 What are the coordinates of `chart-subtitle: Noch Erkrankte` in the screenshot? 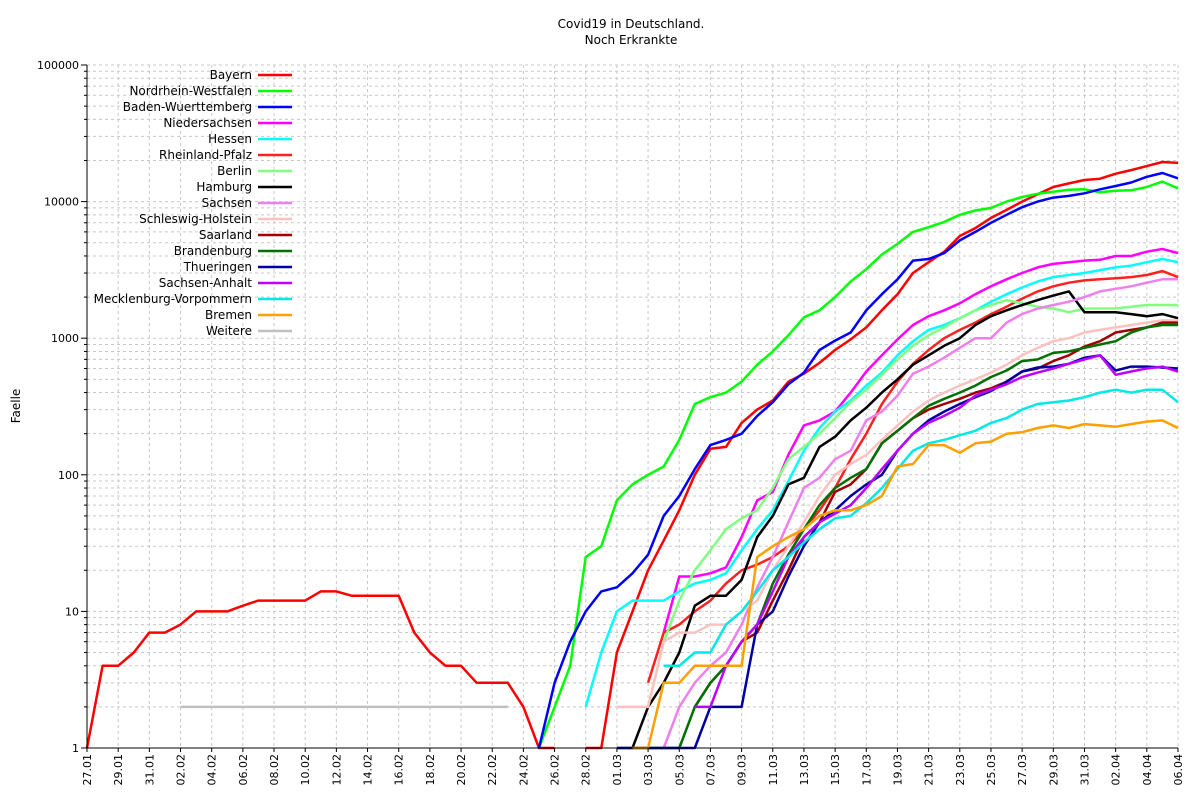 It's located at (631, 40).